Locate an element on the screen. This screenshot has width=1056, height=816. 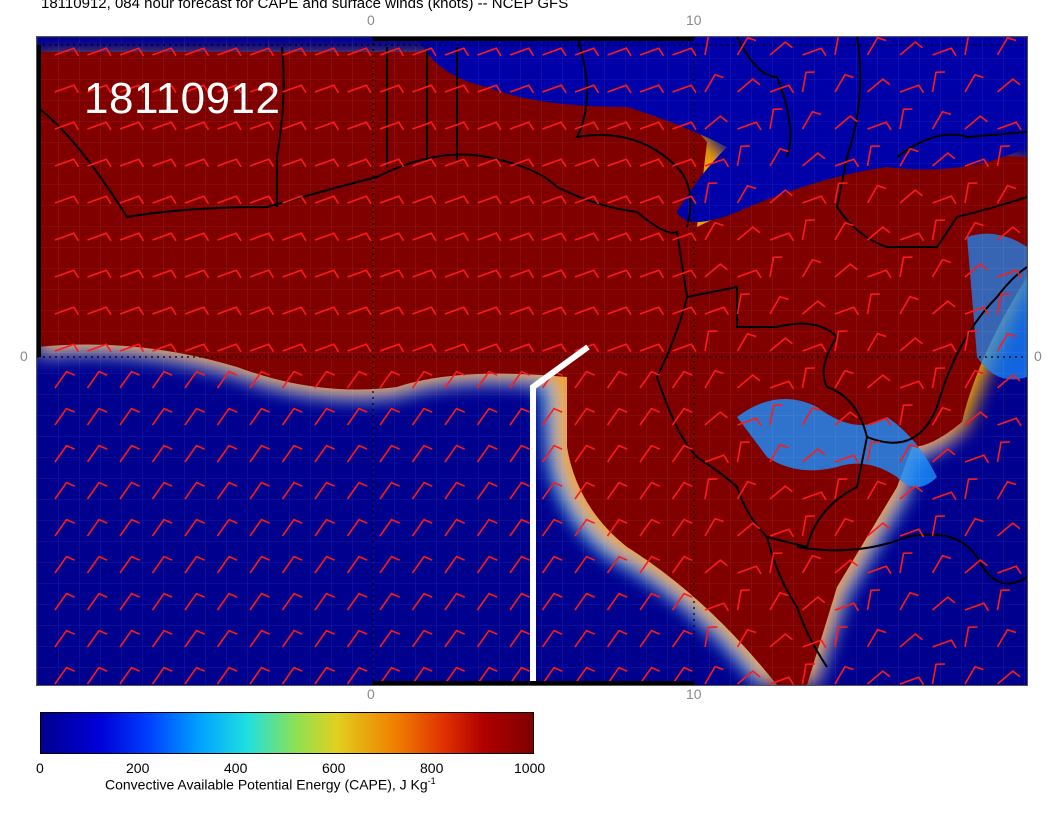
bottom-tick-0: 0 is located at coordinates (371, 694).